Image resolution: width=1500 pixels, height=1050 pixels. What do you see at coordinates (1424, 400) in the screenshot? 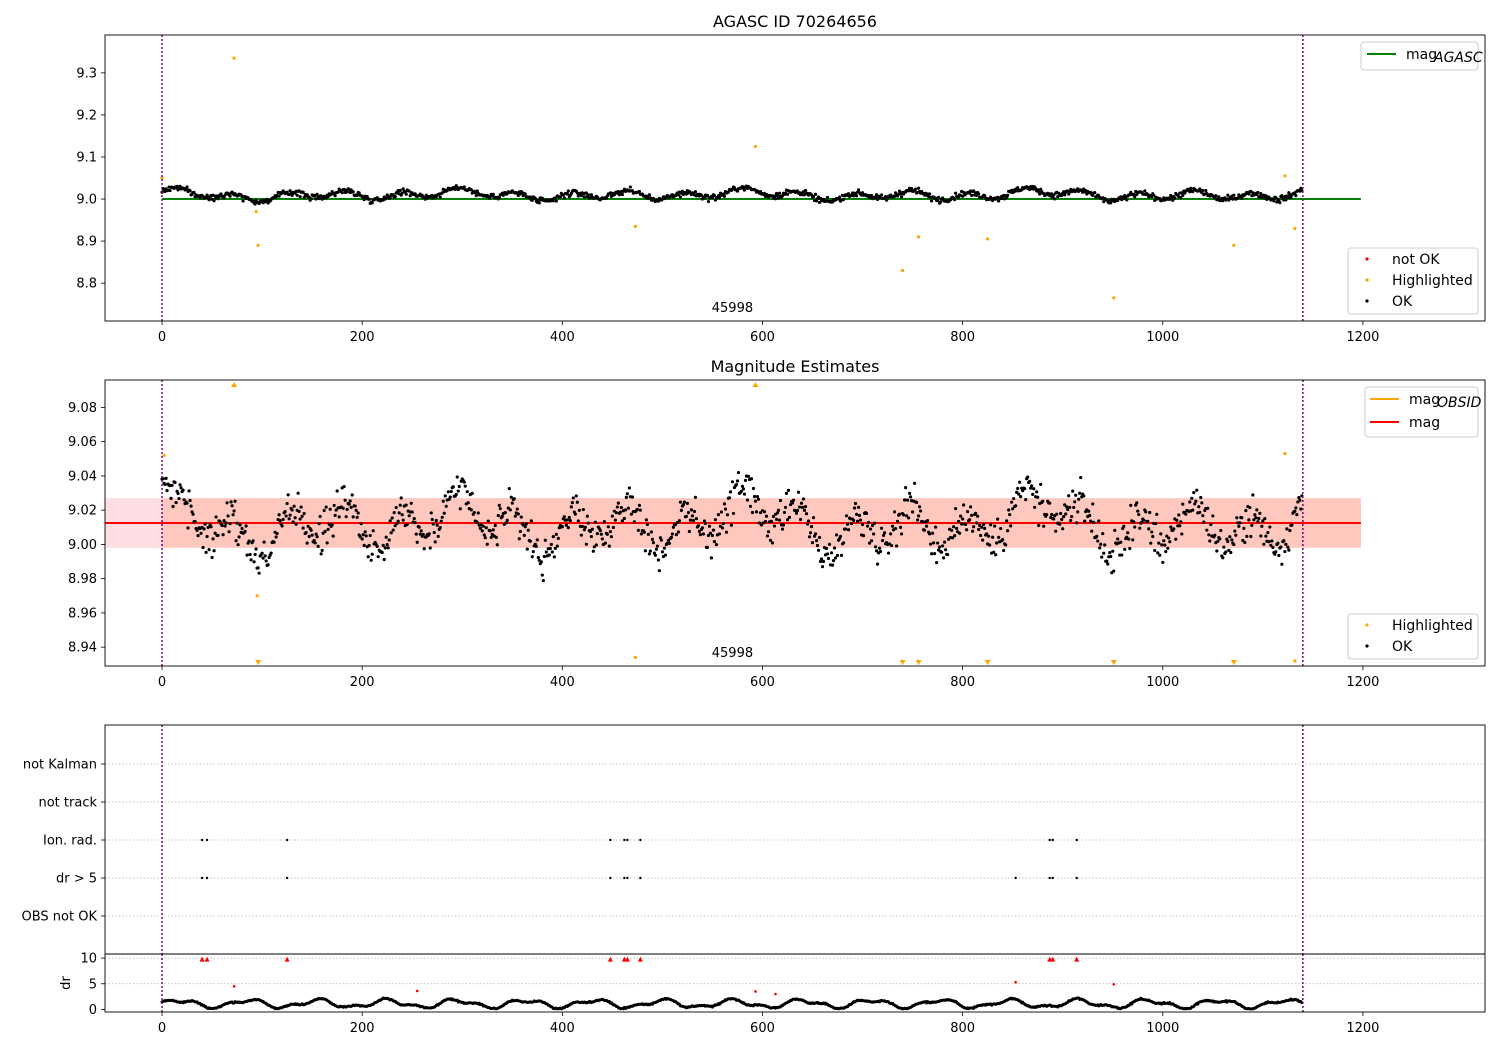
I see `legend-label: mag` at bounding box center [1424, 400].